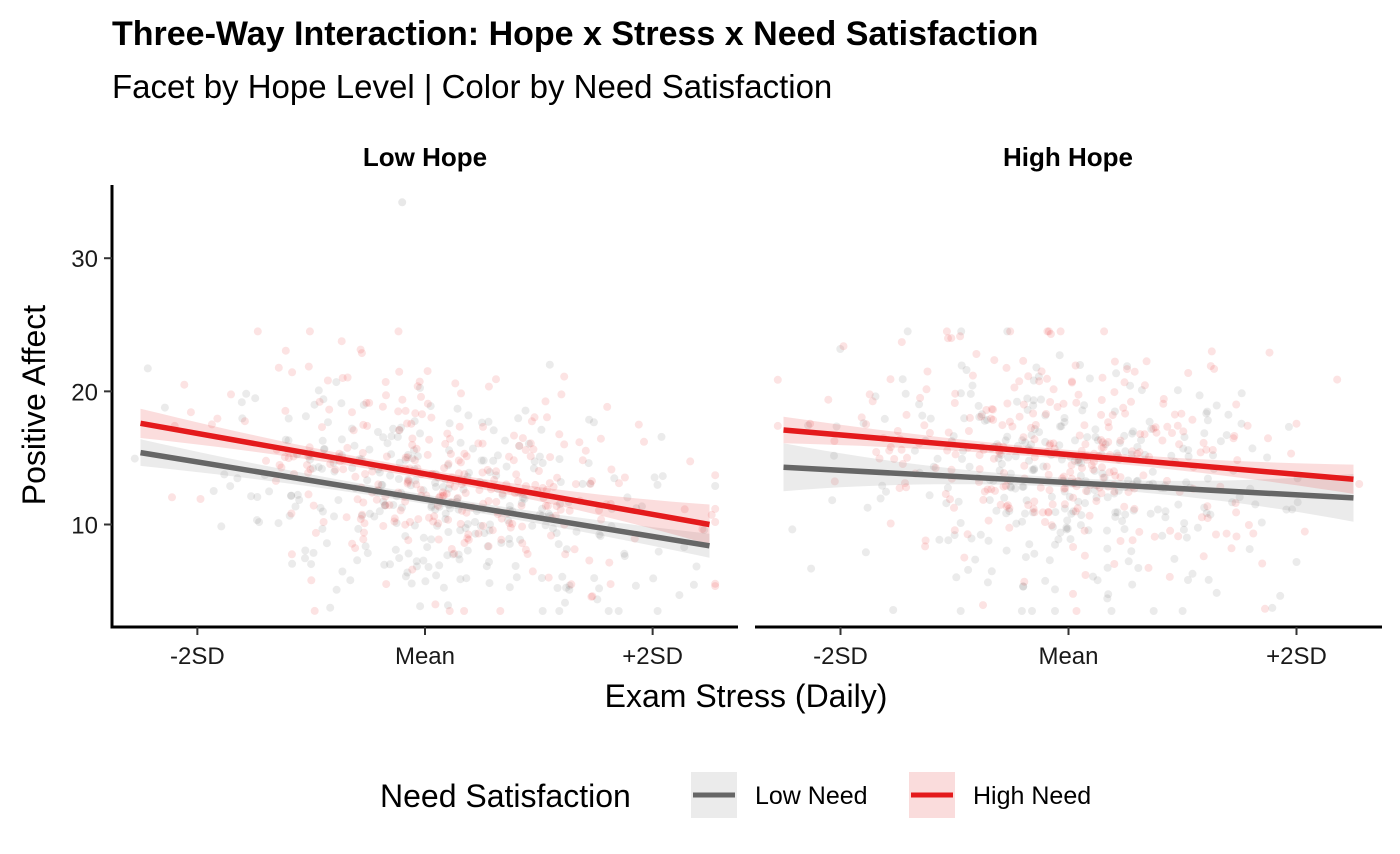  Describe the element at coordinates (425, 499) in the screenshot. I see `fit-line-low-need` at that location.